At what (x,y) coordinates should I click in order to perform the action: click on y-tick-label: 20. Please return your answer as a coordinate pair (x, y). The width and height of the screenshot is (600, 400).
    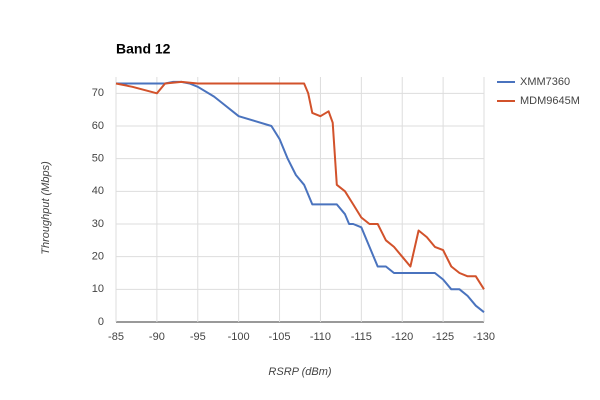
    Looking at the image, I should click on (98, 257).